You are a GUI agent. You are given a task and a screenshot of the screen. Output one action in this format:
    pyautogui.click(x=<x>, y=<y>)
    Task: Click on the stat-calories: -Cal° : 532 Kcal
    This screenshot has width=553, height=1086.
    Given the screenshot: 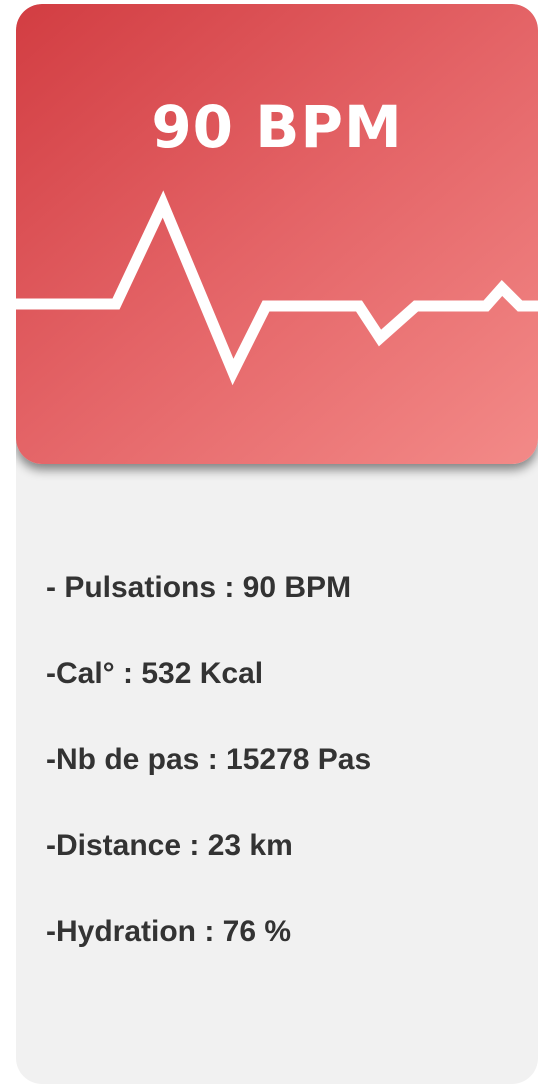 What is the action you would take?
    pyautogui.click(x=155, y=673)
    